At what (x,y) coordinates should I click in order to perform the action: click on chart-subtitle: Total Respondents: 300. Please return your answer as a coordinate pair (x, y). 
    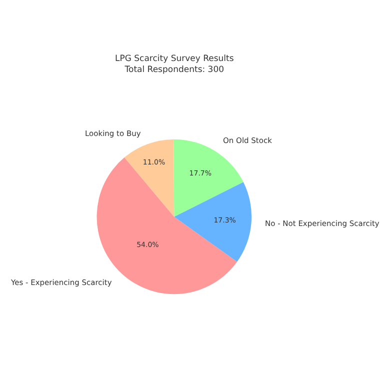
    Looking at the image, I should click on (174, 70).